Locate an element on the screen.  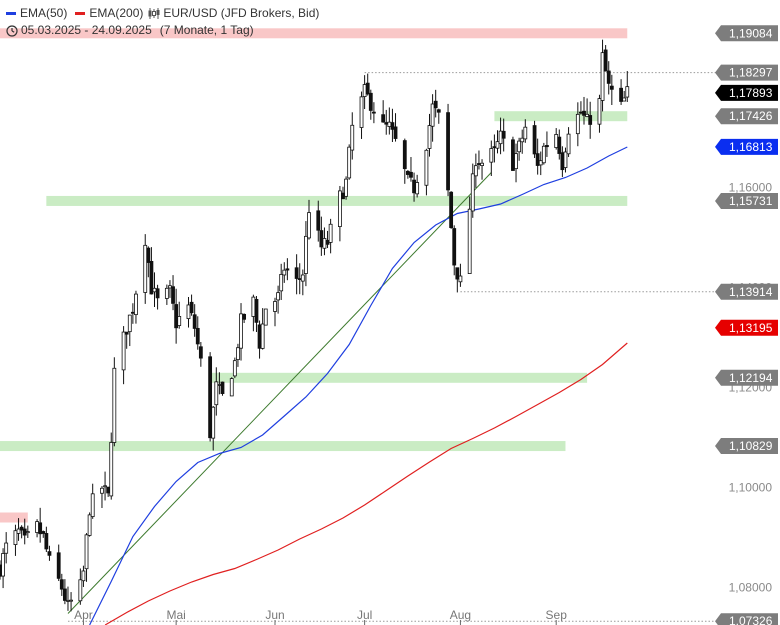
price-label-gray: 1,12194 is located at coordinates (746, 377).